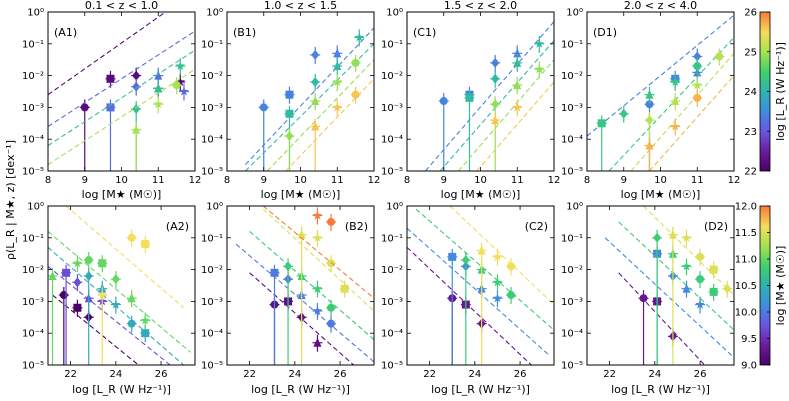  Describe the element at coordinates (301, 194) in the screenshot. I see `x-axis-label: log [M★ (M☉)]` at that location.